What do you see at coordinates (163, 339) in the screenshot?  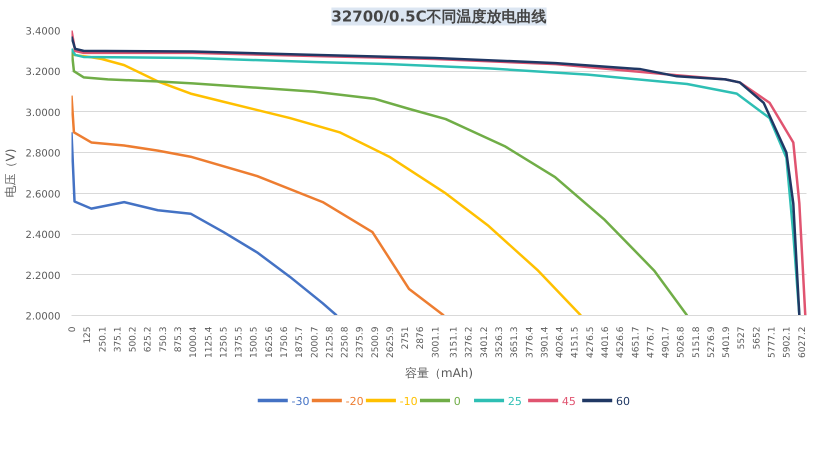 I see `x-tick-label: 750.3` at bounding box center [163, 339].